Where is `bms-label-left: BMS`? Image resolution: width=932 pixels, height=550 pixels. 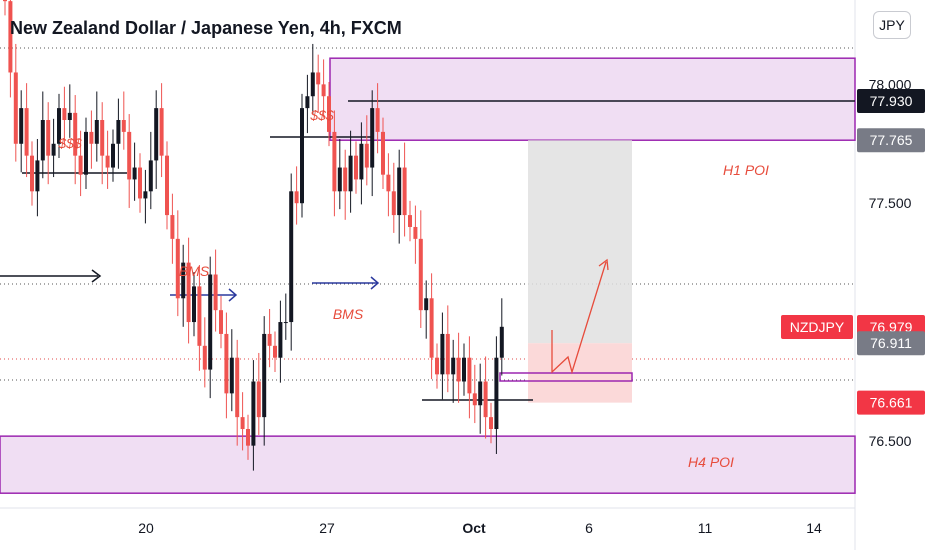
bms-label-left: BMS is located at coordinates (194, 271).